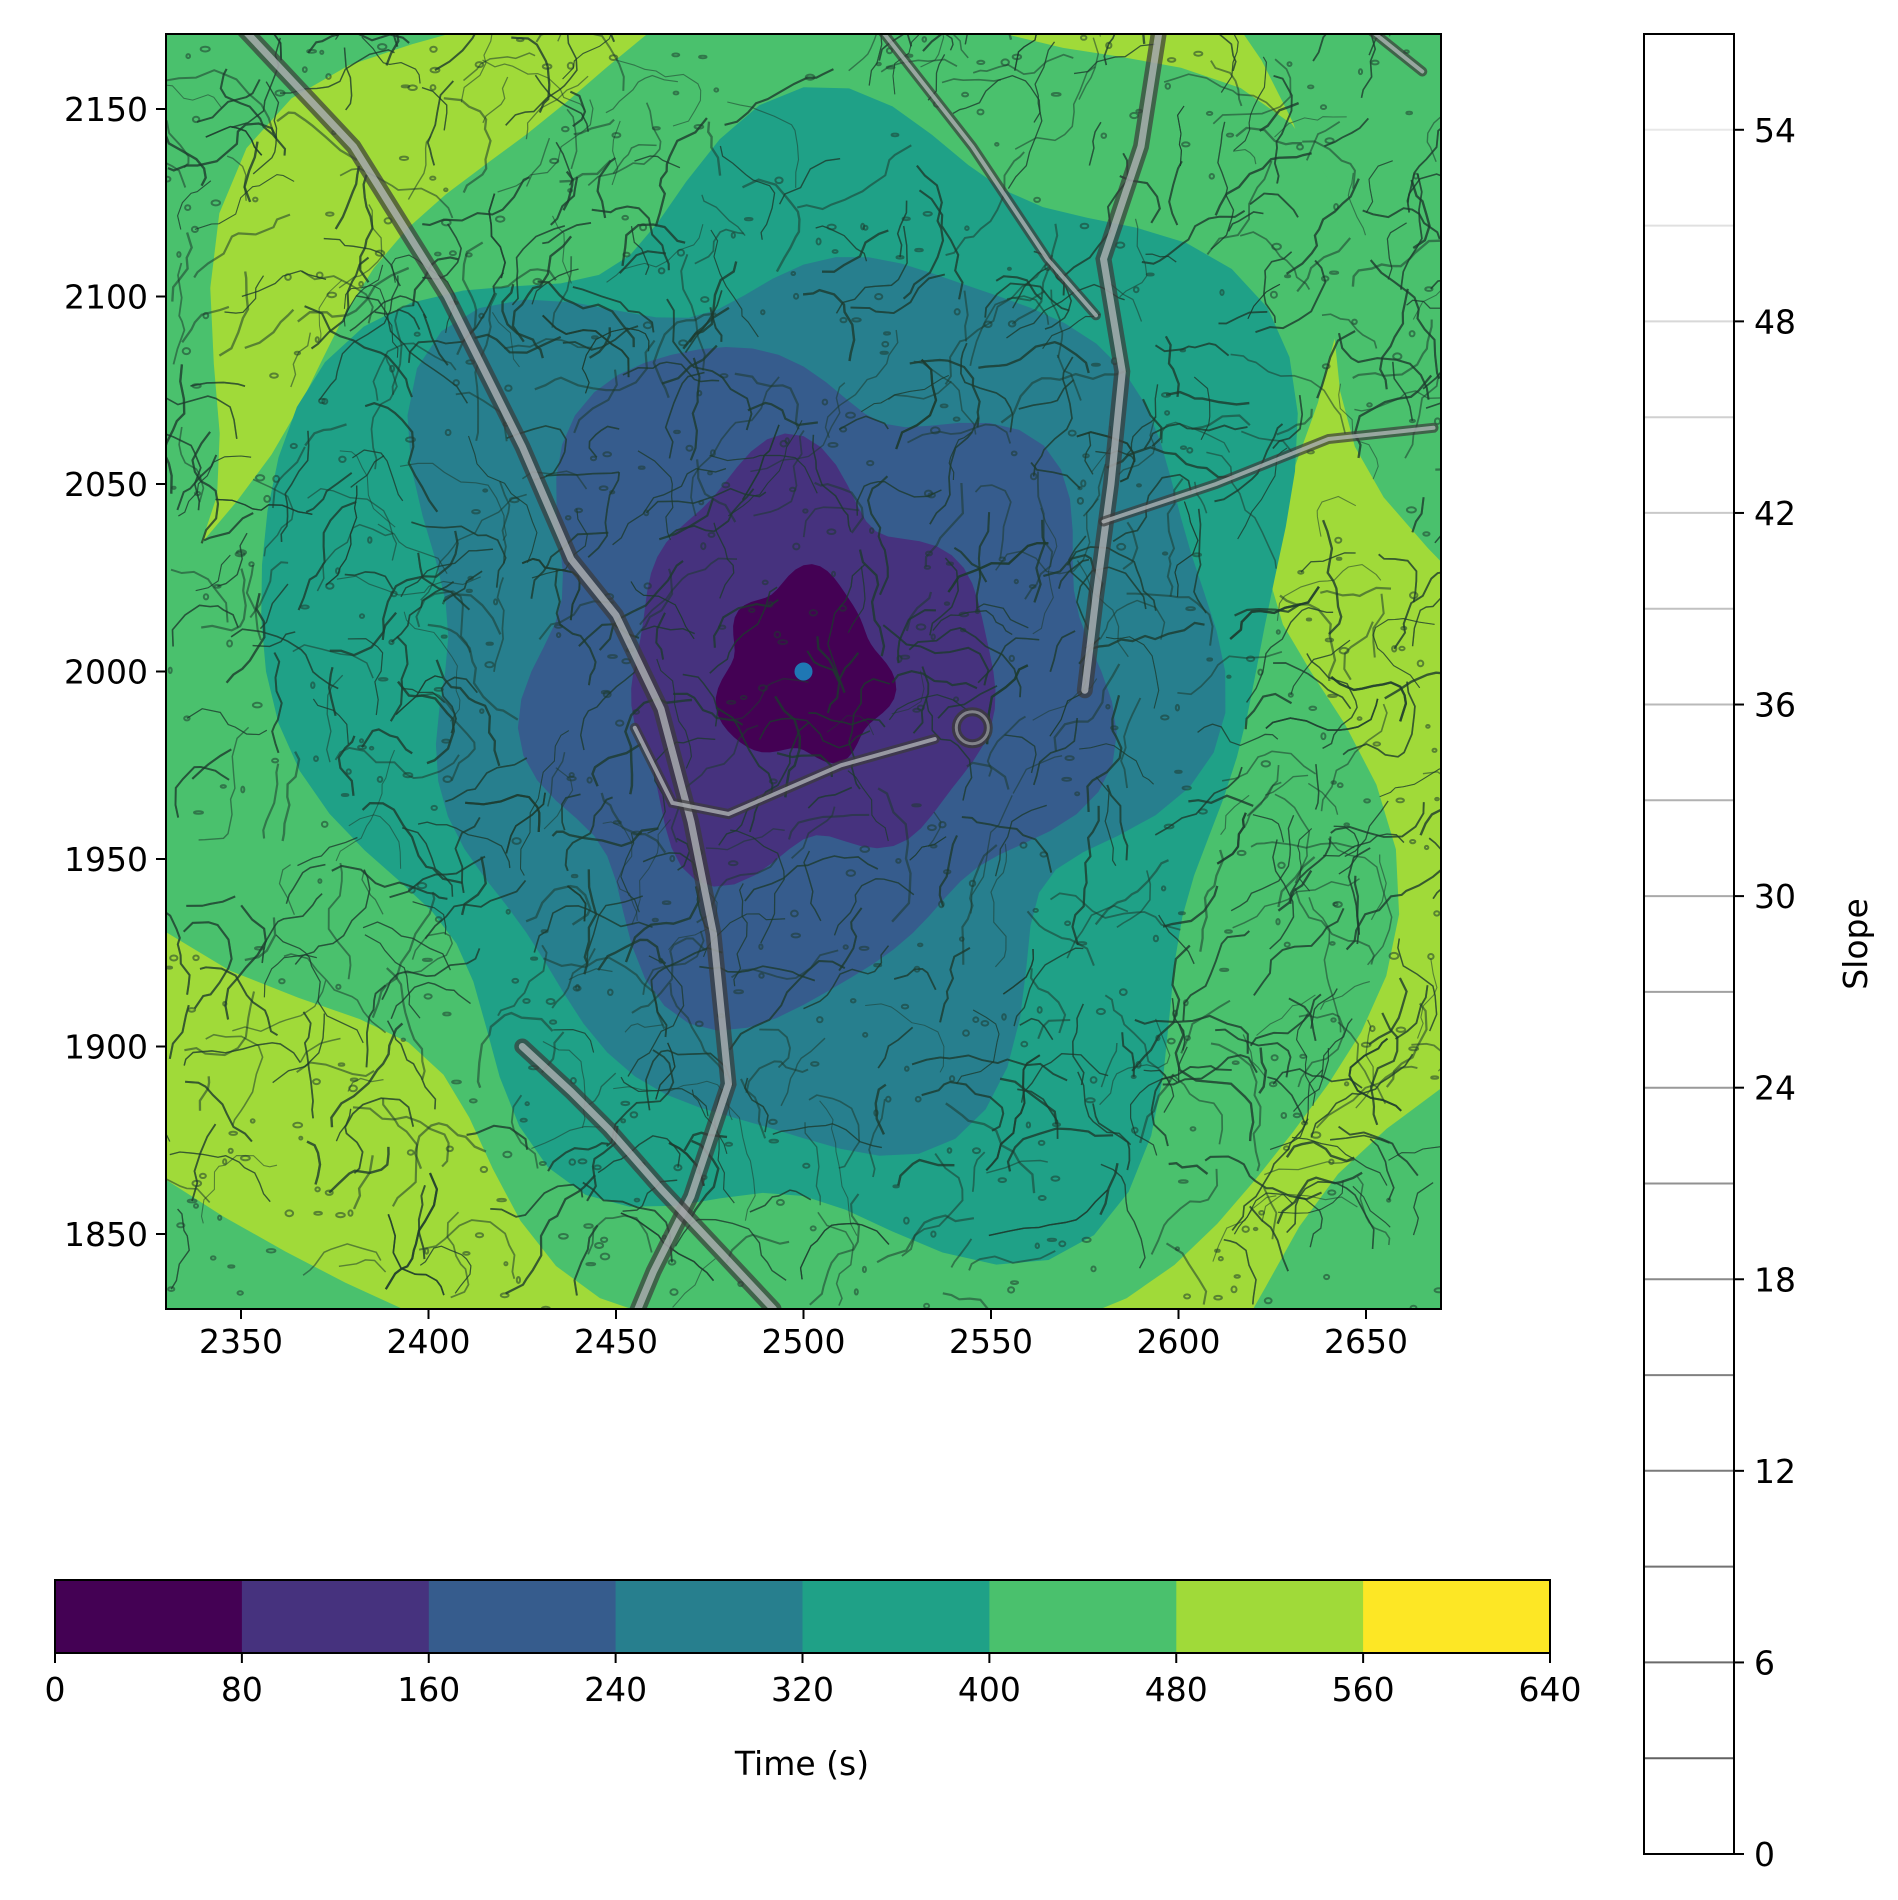 This screenshot has height=1900, width=1898. What do you see at coordinates (428, 1689) in the screenshot?
I see `time-colorbar-tick-label: 160` at bounding box center [428, 1689].